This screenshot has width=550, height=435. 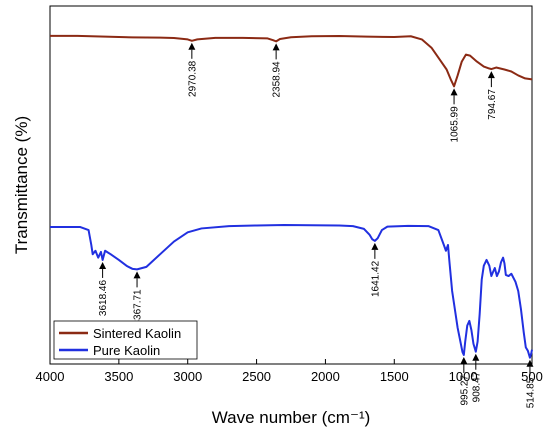 I want to click on x-tick-label: 500, so click(x=532, y=376).